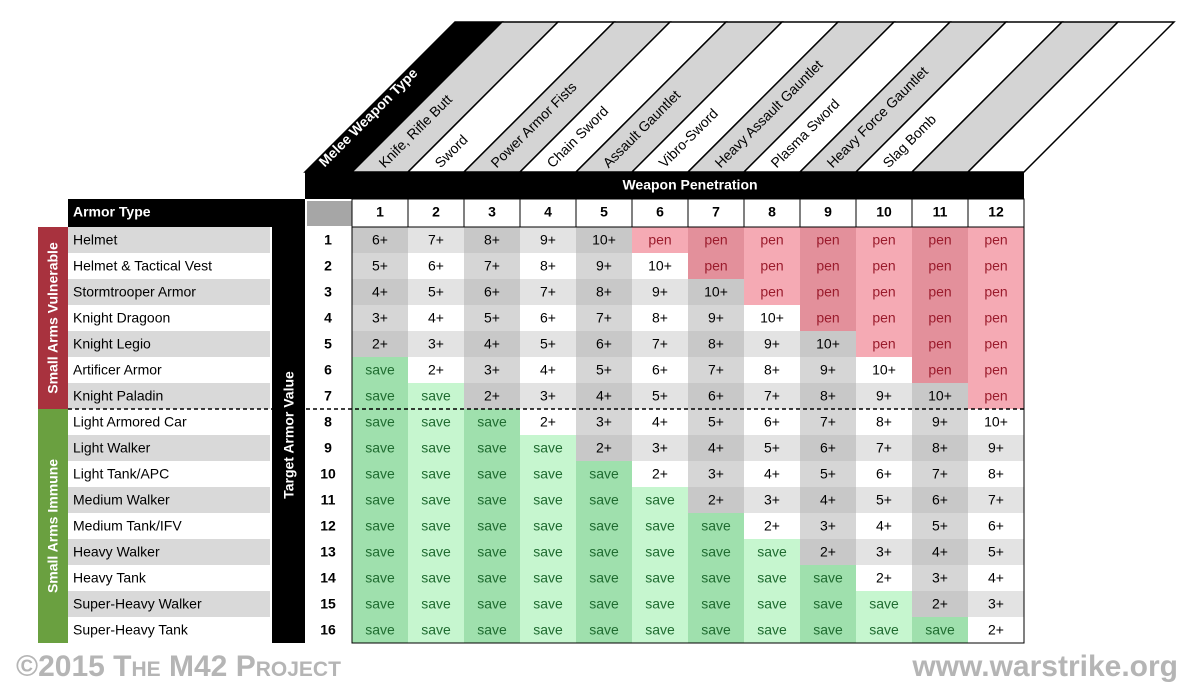  I want to click on result: 3+, so click(660, 448).